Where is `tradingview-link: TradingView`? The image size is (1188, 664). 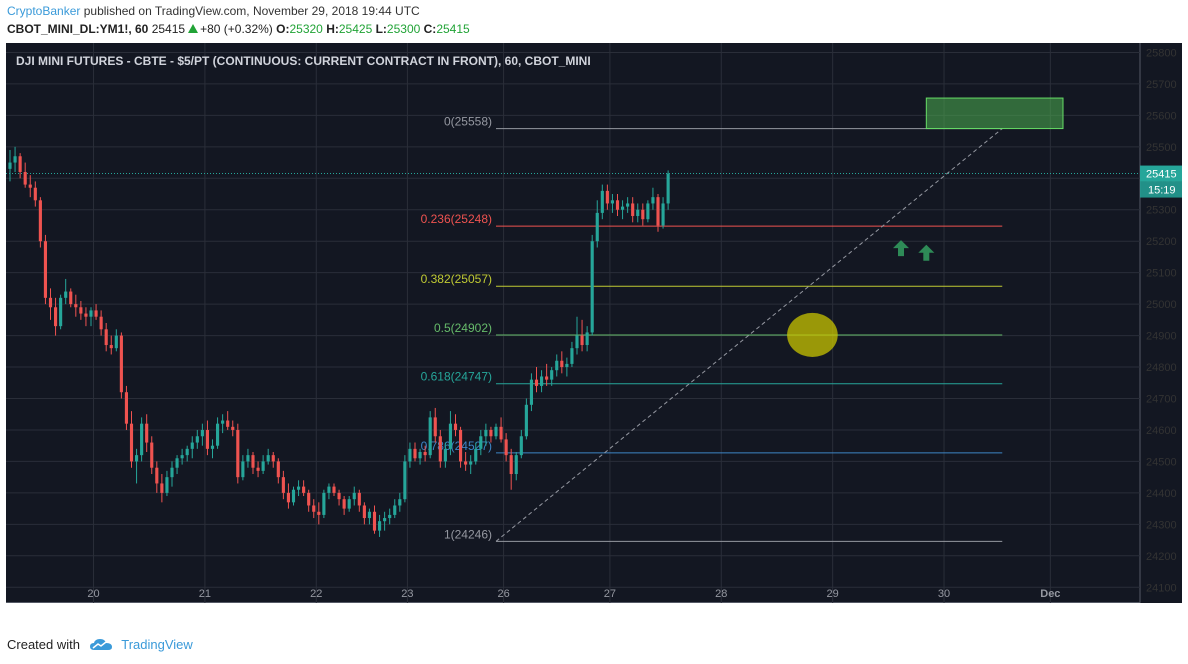 tradingview-link: TradingView is located at coordinates (157, 644).